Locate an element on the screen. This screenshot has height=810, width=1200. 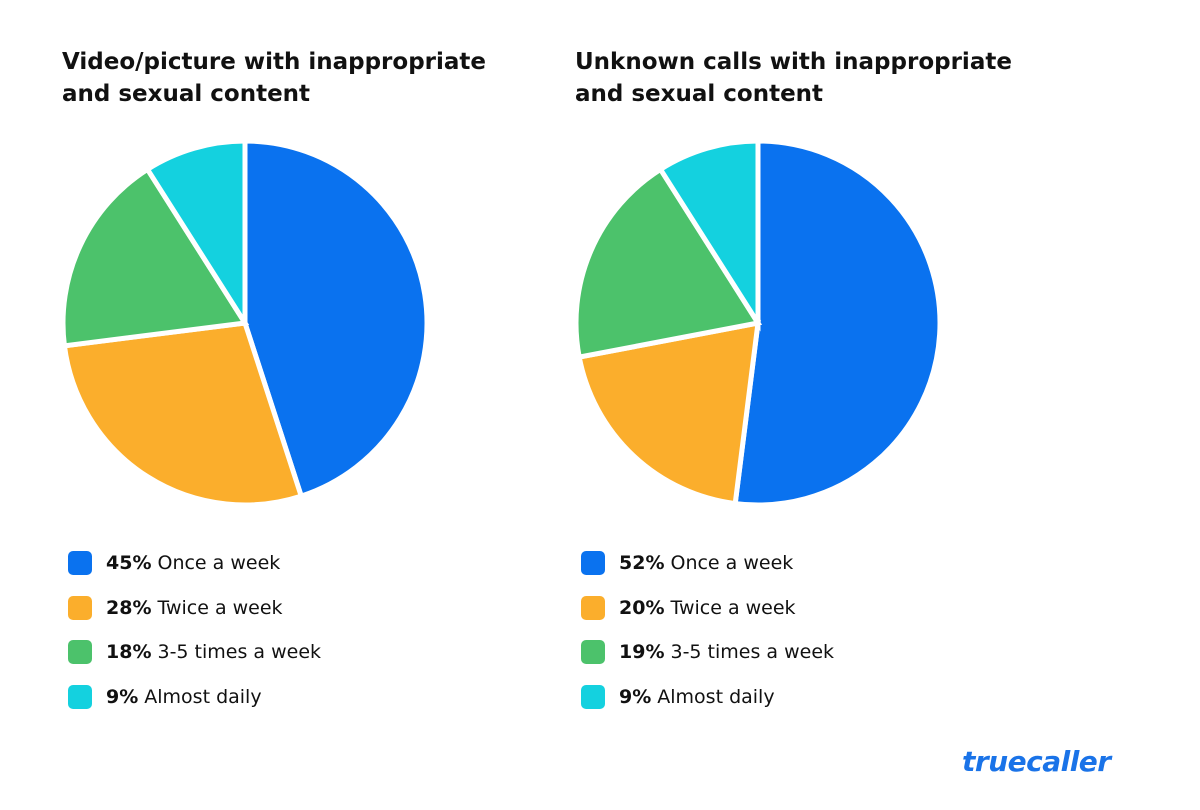
legend-value: 45% is located at coordinates (129, 563).